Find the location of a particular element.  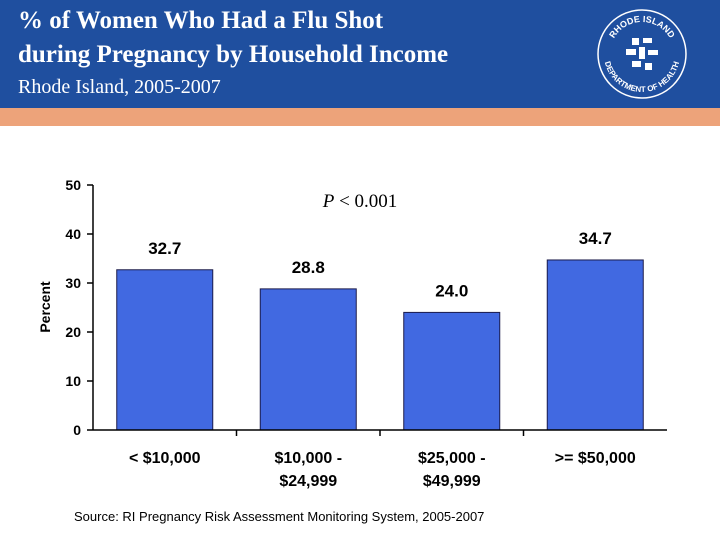

accent-bar is located at coordinates (360, 117).